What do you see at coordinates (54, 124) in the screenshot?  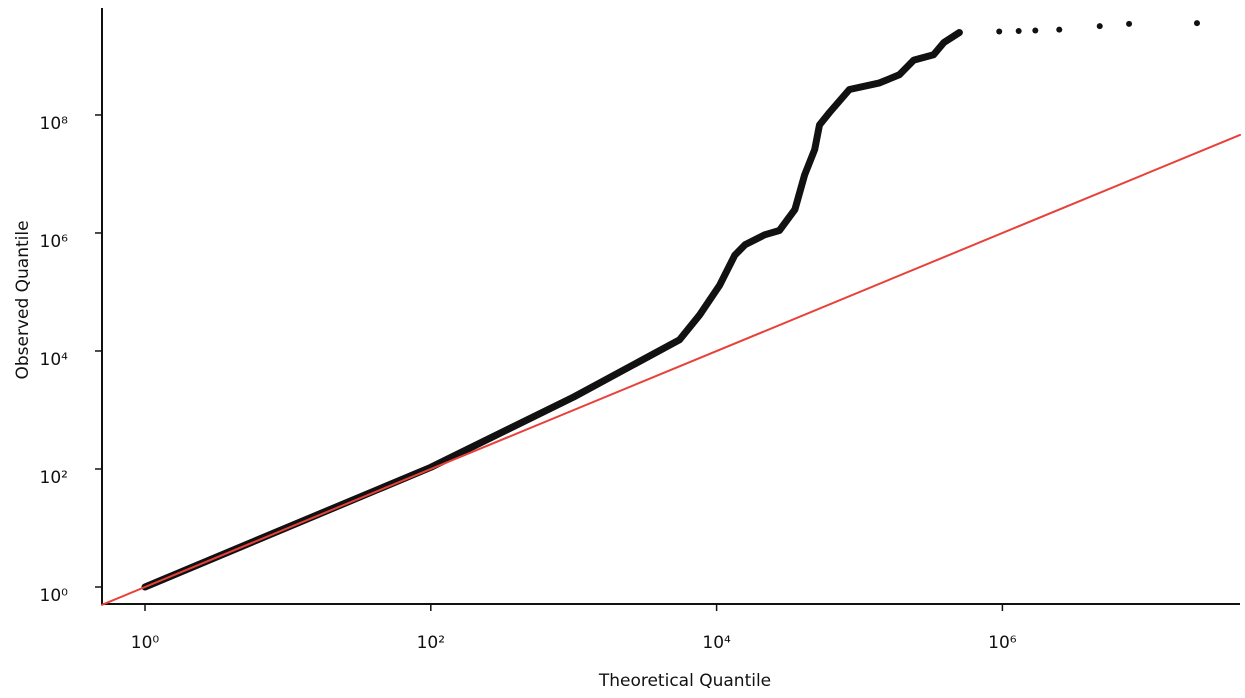 I see `y-tick-label: 10⁸` at bounding box center [54, 124].